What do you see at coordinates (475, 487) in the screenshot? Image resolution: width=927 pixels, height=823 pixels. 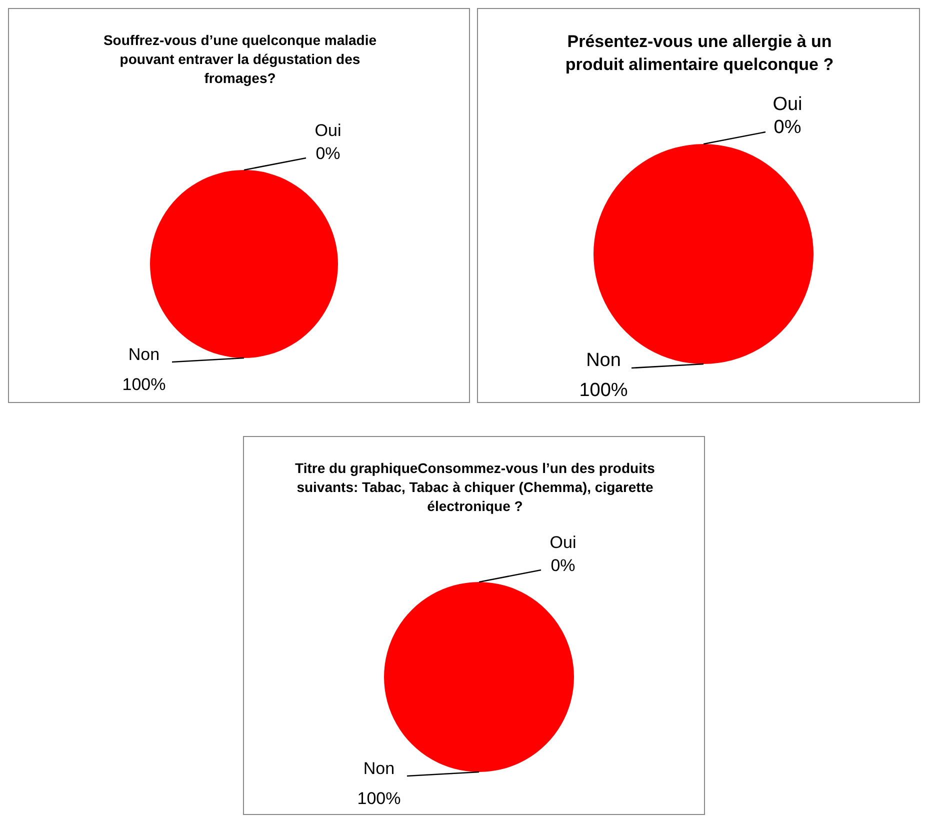 I see `chart-title: Titre du graphiqueConsommez-vous l’un des produits suivants: Tabac, Tabac à chiquer (Chemma), cigarette électronique ?` at bounding box center [475, 487].